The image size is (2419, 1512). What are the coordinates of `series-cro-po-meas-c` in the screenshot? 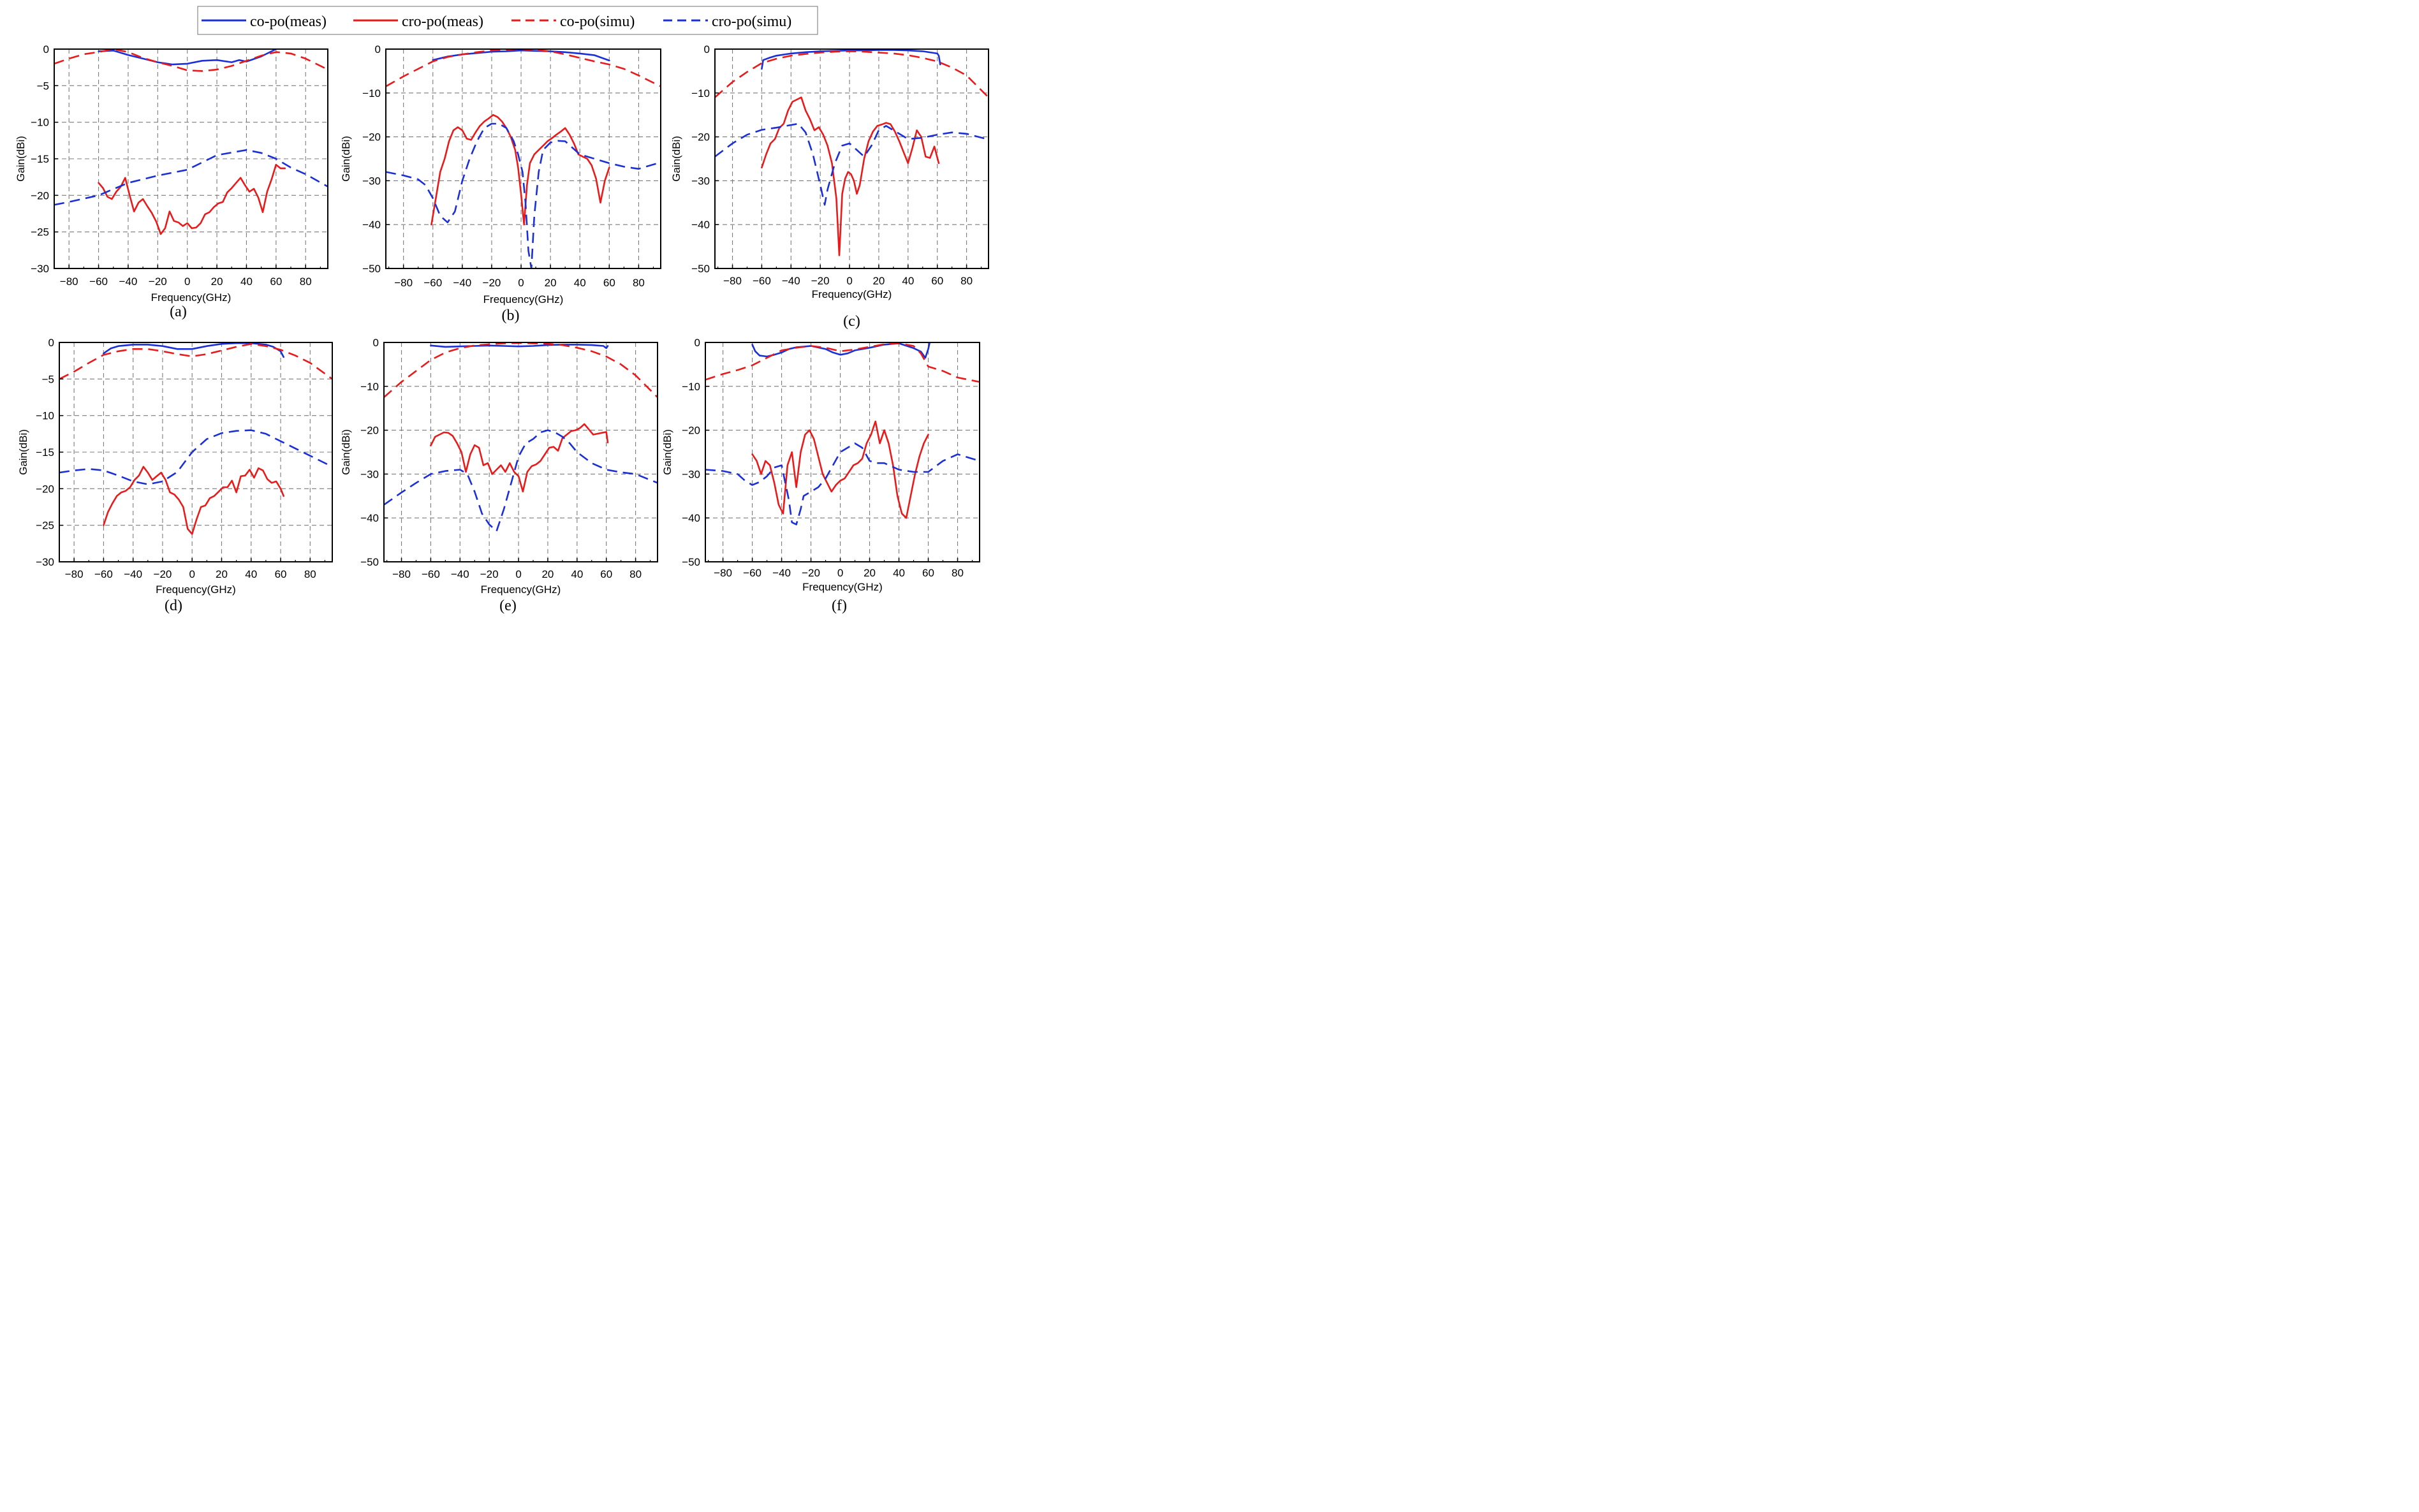 It's located at (850, 176).